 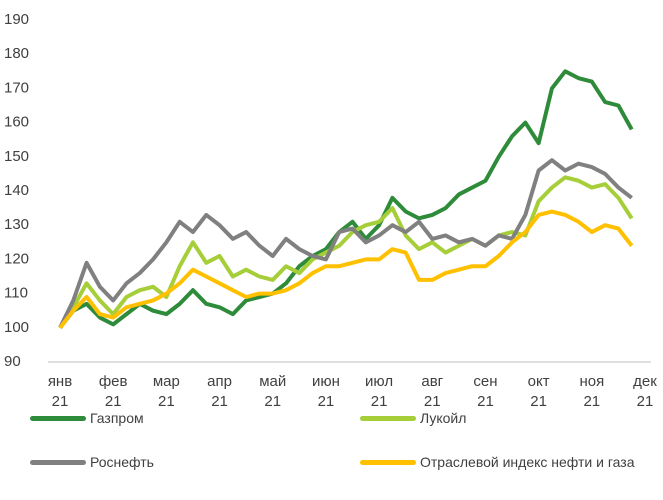 I want to click on x-tick-label: июл 21, so click(x=379, y=391).